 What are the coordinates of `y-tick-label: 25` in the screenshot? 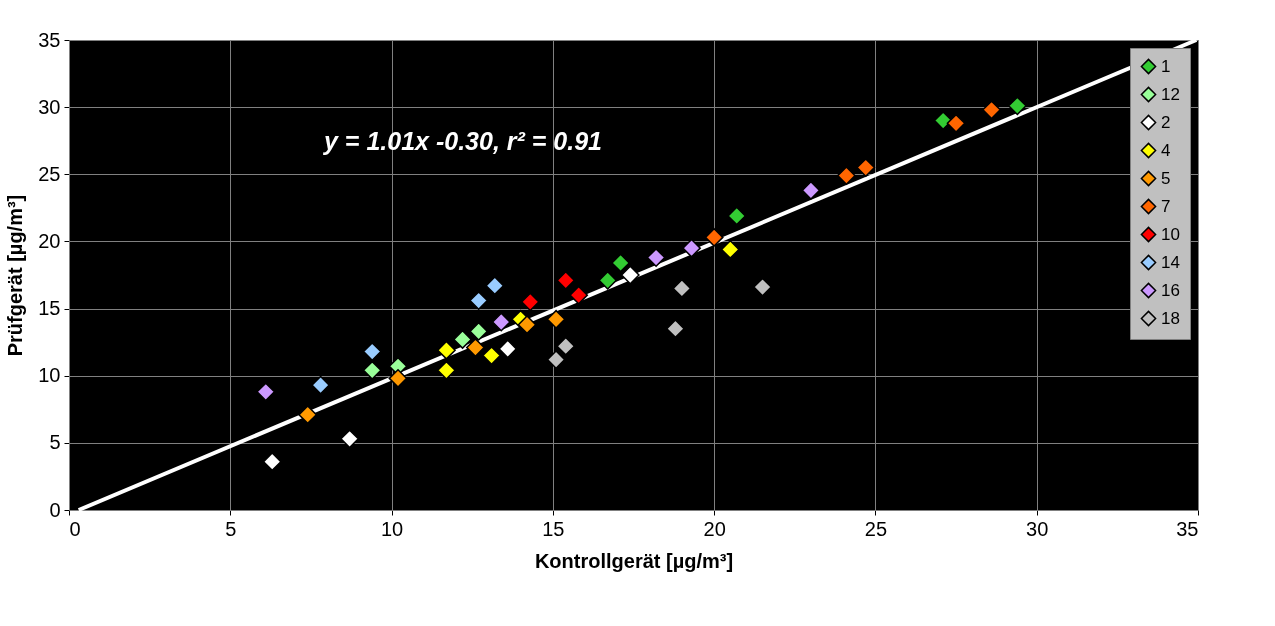 It's located at (49, 173).